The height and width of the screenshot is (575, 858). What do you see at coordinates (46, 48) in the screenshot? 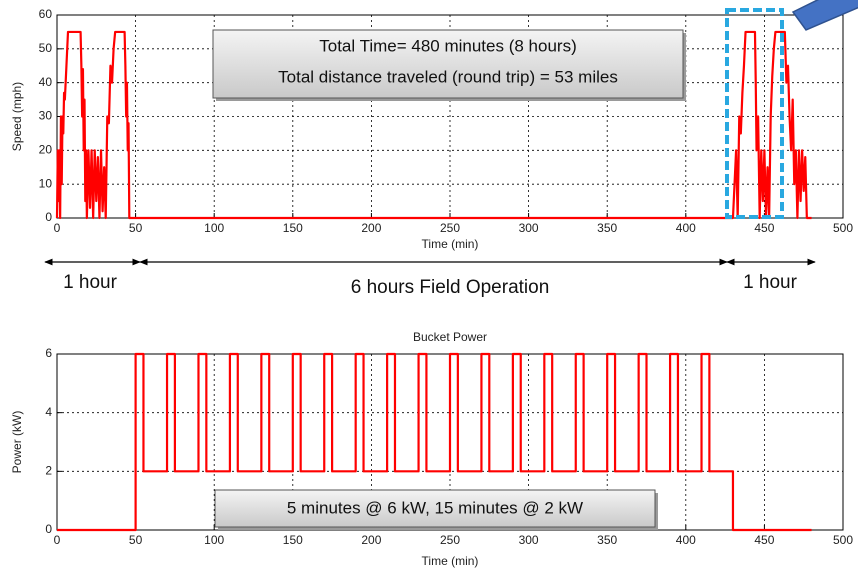
I see `y-tick-label: 50` at bounding box center [46, 48].